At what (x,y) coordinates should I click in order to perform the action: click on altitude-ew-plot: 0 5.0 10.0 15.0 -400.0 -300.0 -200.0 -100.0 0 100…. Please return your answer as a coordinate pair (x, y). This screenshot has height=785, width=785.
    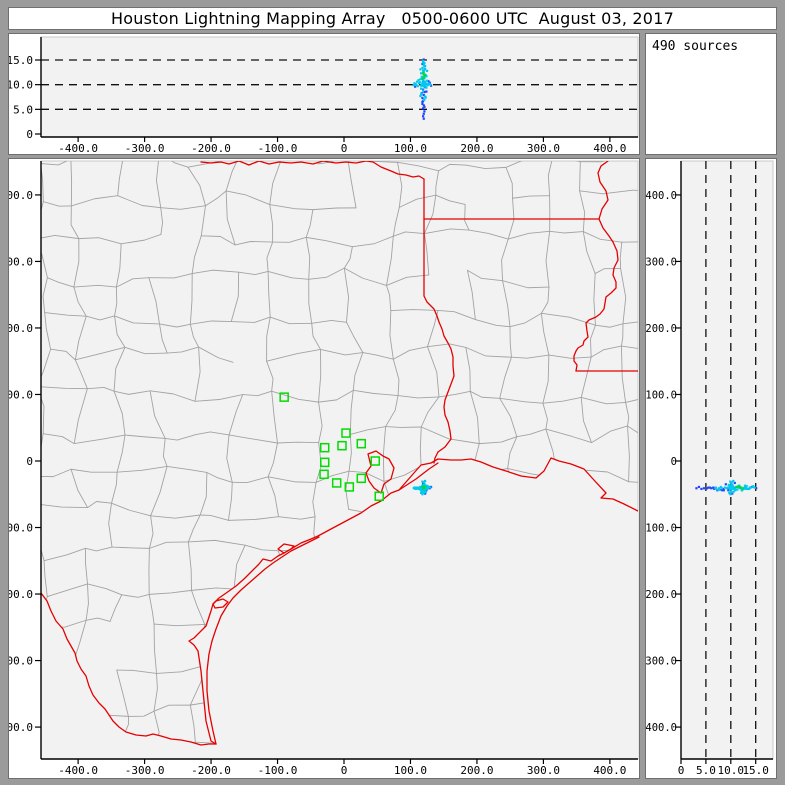
    Looking at the image, I should click on (324, 95).